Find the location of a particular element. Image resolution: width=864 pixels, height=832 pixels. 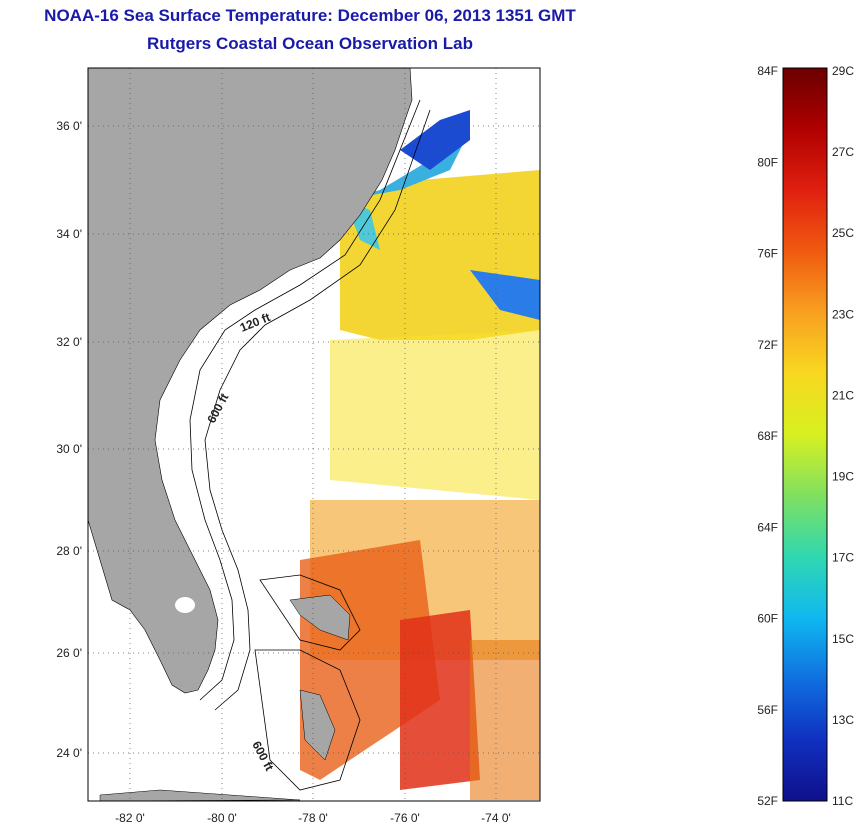

fahrenheit-labels: 84F 80F 76F 72F 68F 64F 60F 56F 52F is located at coordinates (767, 436).